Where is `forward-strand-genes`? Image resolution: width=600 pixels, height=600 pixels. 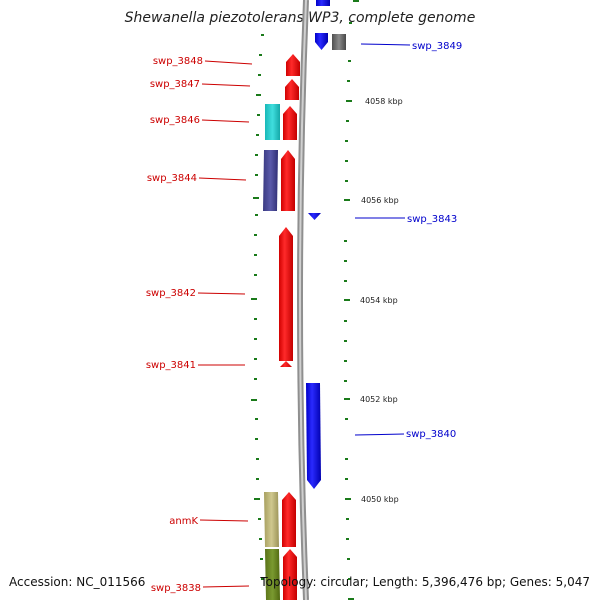
forward-strand-genes is located at coordinates (281, 327).